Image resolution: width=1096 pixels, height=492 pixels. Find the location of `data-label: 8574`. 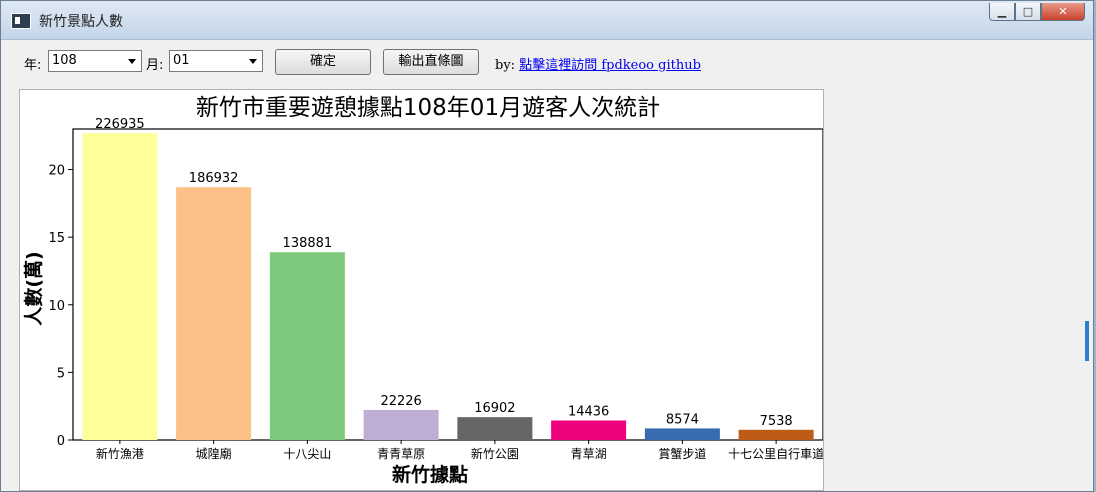

data-label: 8574 is located at coordinates (682, 419).